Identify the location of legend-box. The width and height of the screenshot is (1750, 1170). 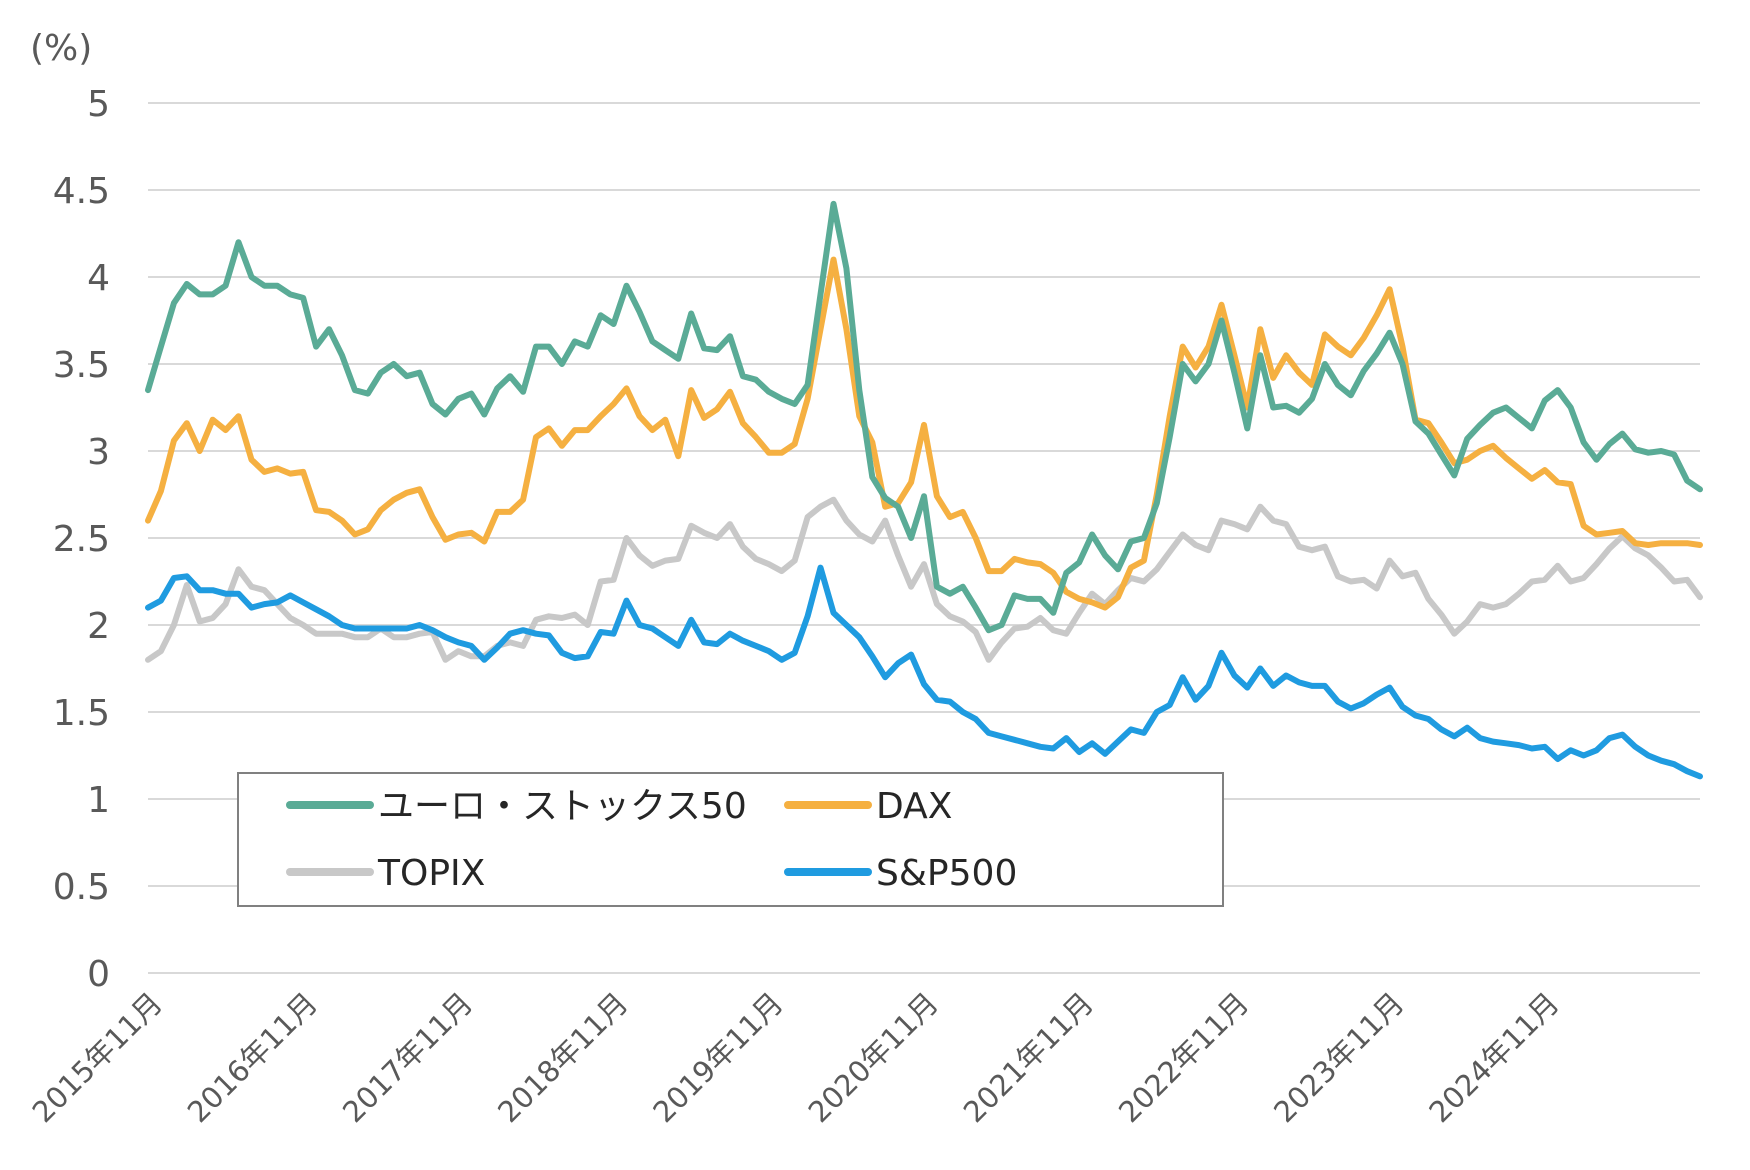
(730, 839).